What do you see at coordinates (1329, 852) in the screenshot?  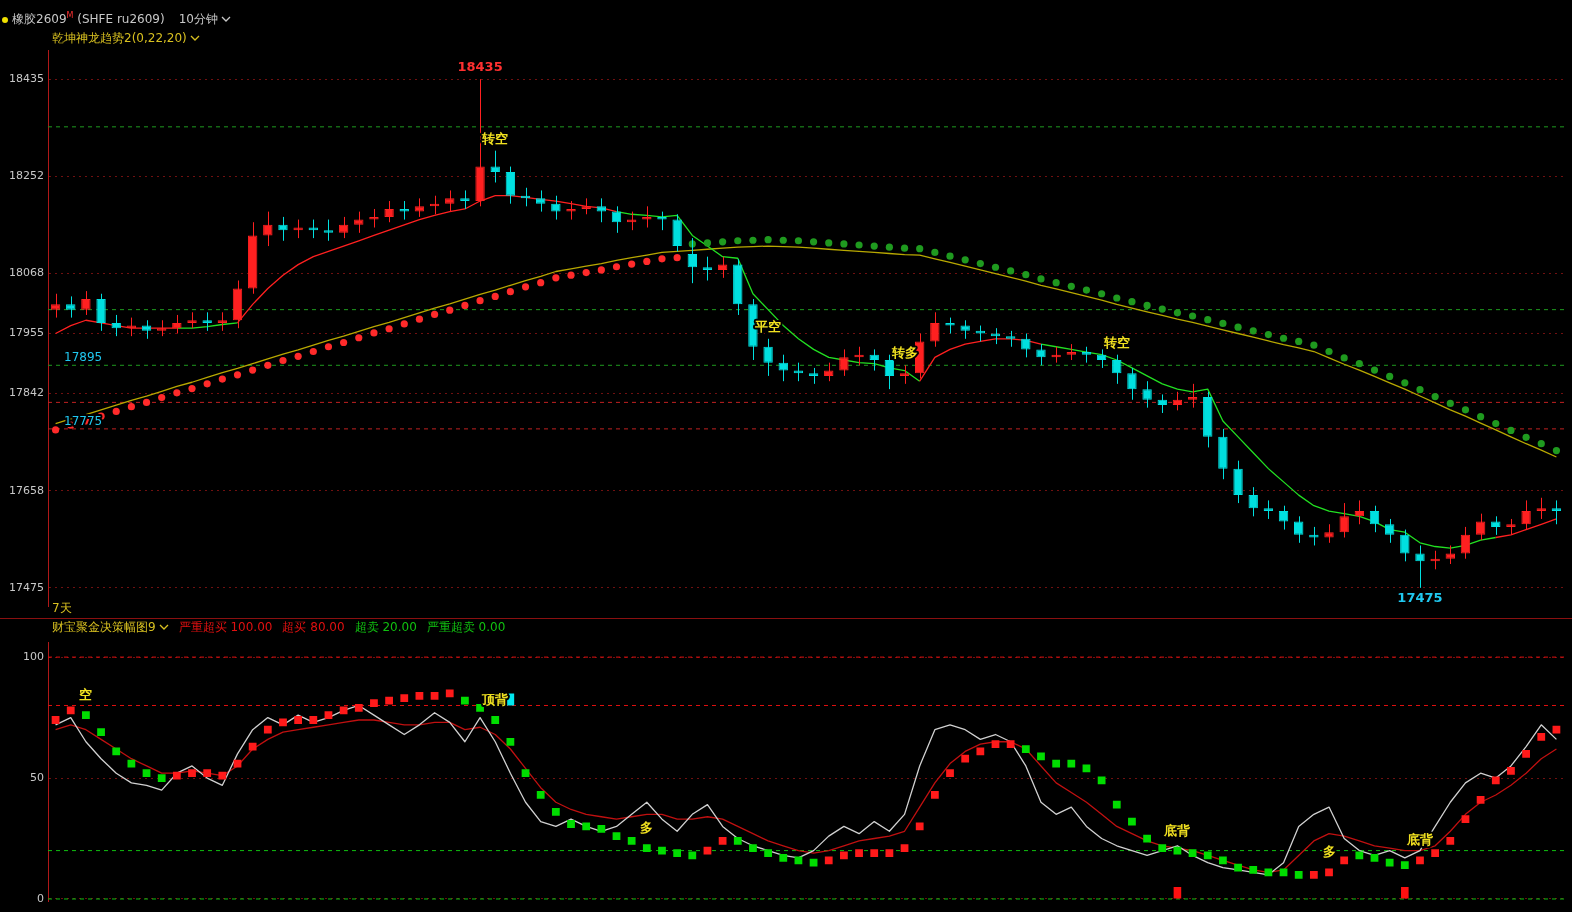 I see `data-label: 多` at bounding box center [1329, 852].